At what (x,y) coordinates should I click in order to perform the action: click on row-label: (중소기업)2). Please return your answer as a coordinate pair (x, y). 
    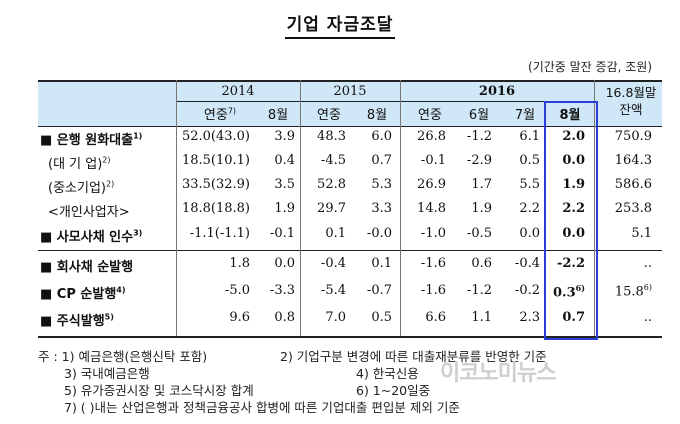
    Looking at the image, I should click on (81, 187).